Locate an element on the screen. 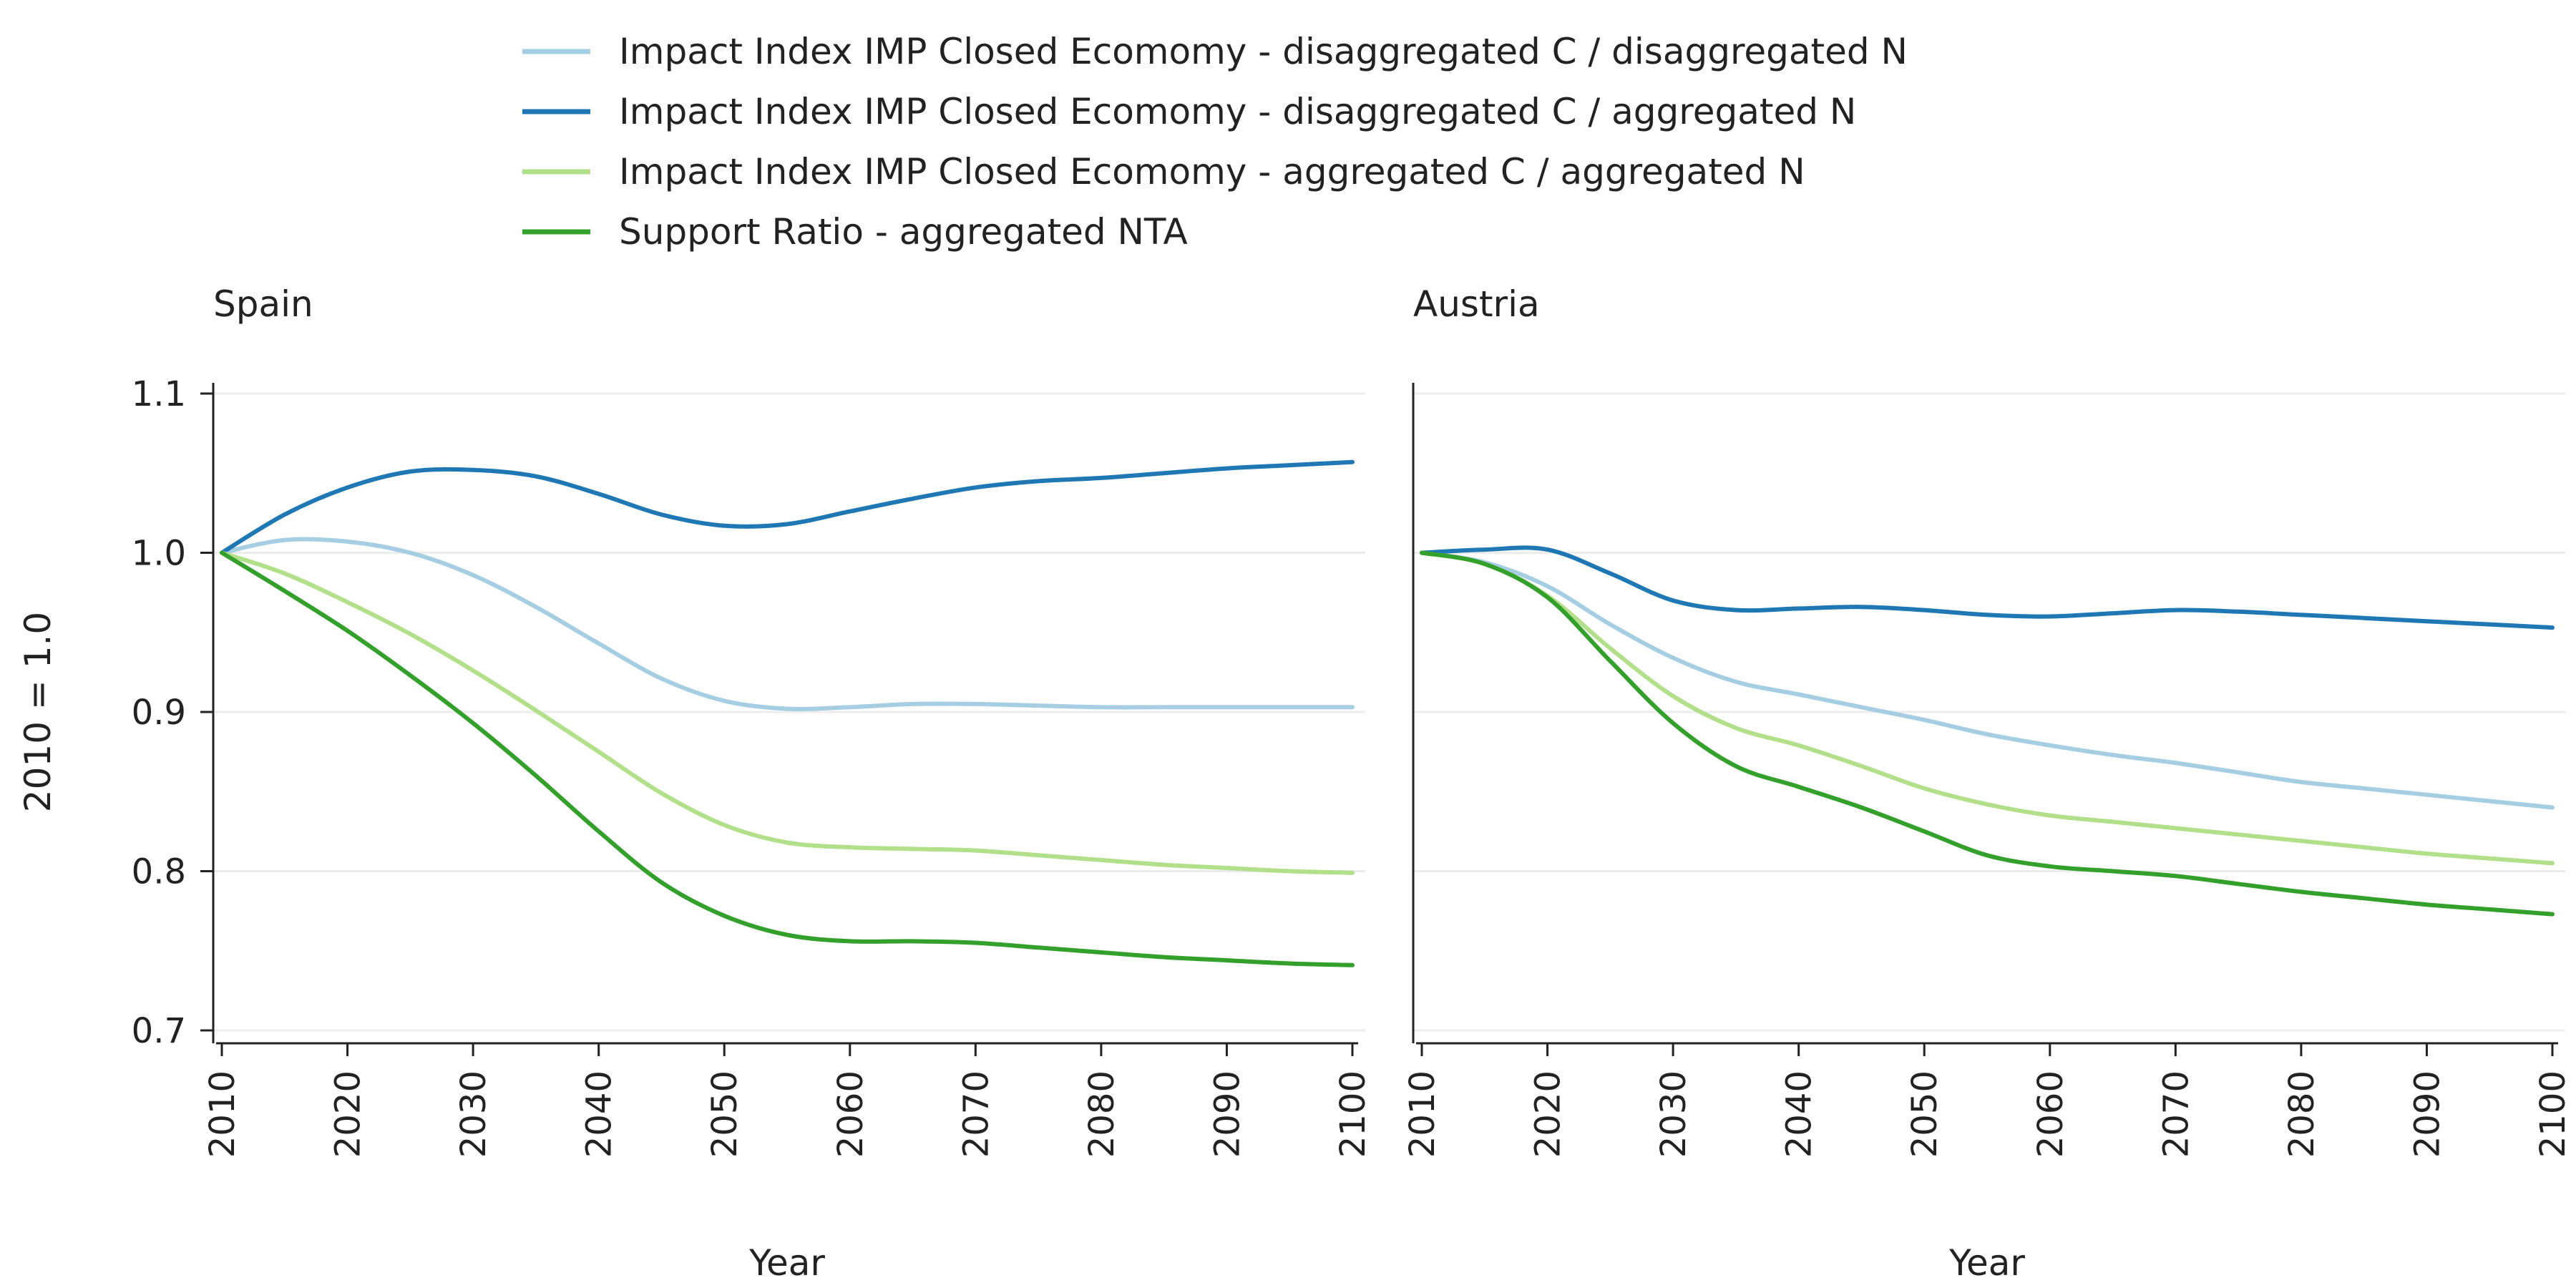 The image size is (2576, 1288). x-tick-label-austria-2100: 2100 is located at coordinates (2553, 1114).